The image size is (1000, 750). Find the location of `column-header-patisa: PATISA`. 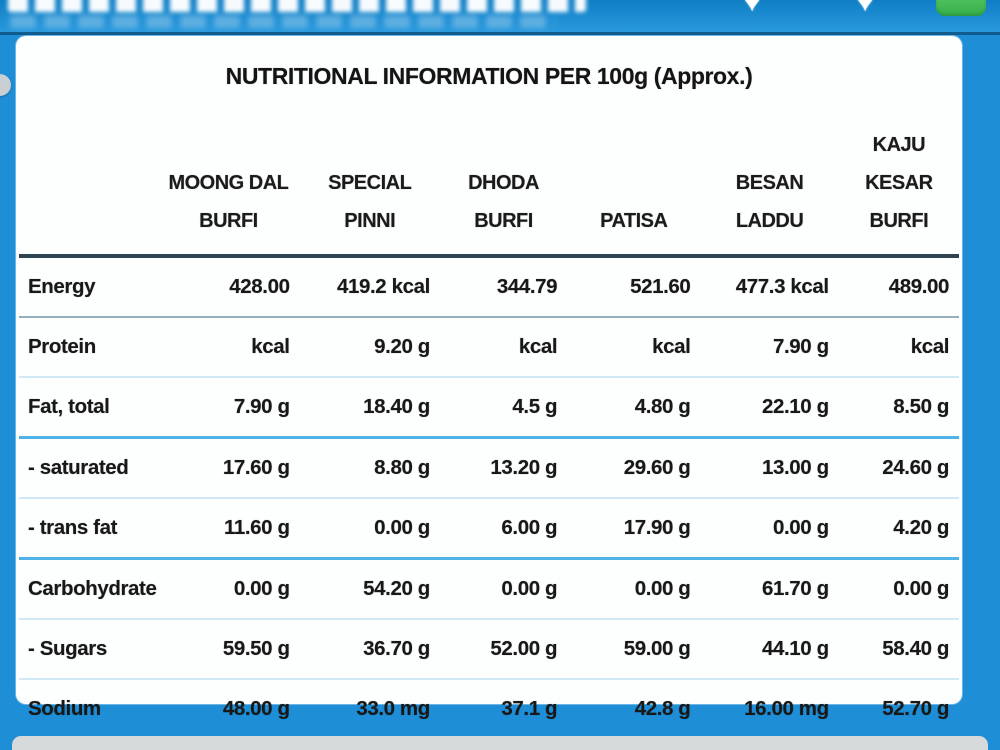

column-header-patisa: PATISA is located at coordinates (634, 175).